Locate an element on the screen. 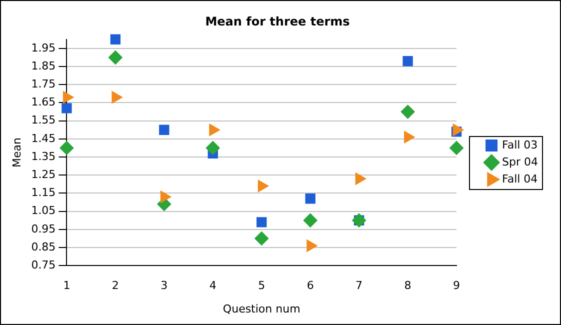 The height and width of the screenshot is (325, 561). legend-label: Fall 03 is located at coordinates (520, 145).